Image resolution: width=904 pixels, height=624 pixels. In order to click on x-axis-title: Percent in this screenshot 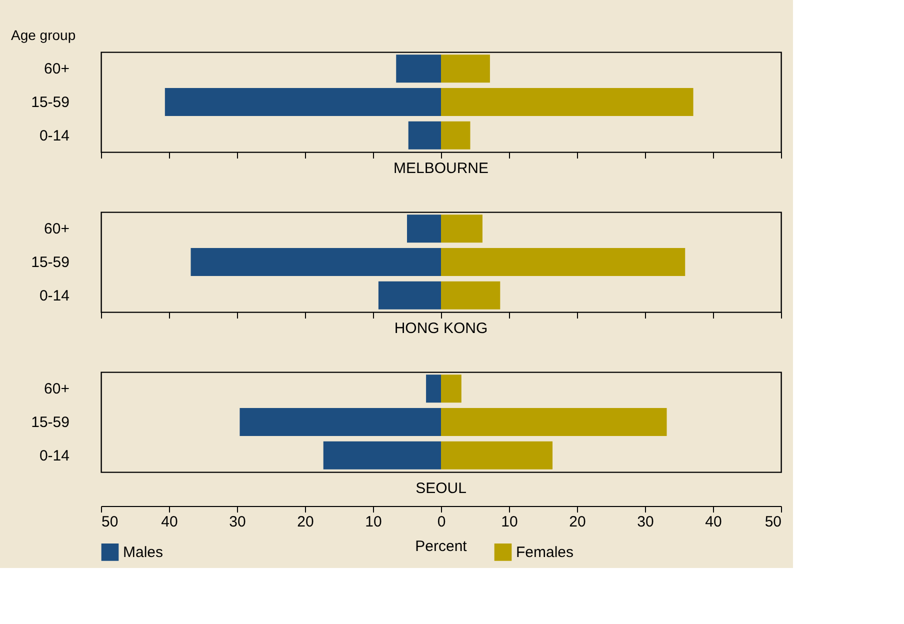, I will do `click(441, 546)`.